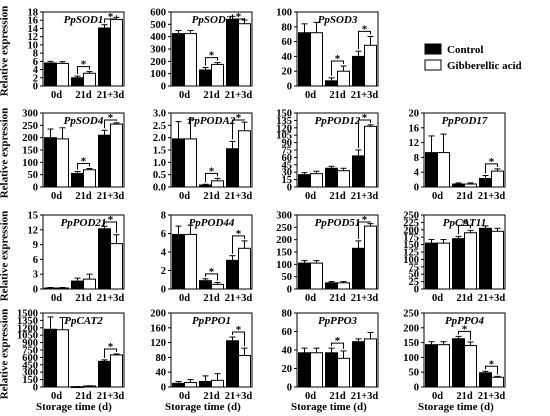  What do you see at coordinates (327, 54) in the screenshot?
I see `panel-PpSOD3: 0 20 40 60 80 100 0d 21d 21+3d * * PpSOD3` at bounding box center [327, 54].